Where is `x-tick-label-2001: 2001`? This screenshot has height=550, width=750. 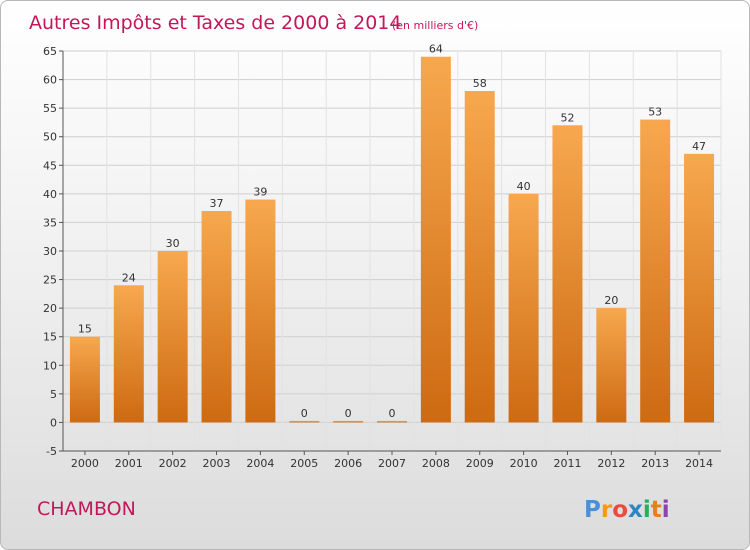 x-tick-label-2001: 2001 is located at coordinates (129, 463).